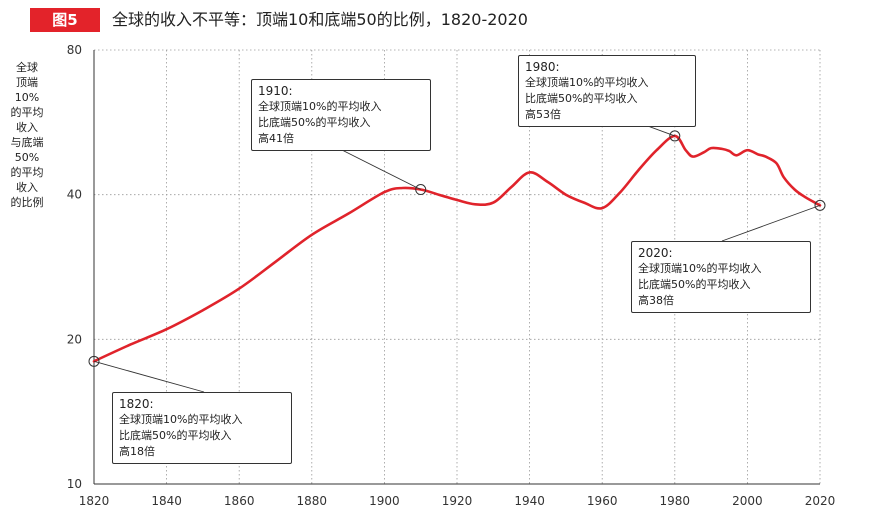 The width and height of the screenshot is (872, 526). Describe the element at coordinates (384, 501) in the screenshot. I see `x-tick-label: 1900` at that location.